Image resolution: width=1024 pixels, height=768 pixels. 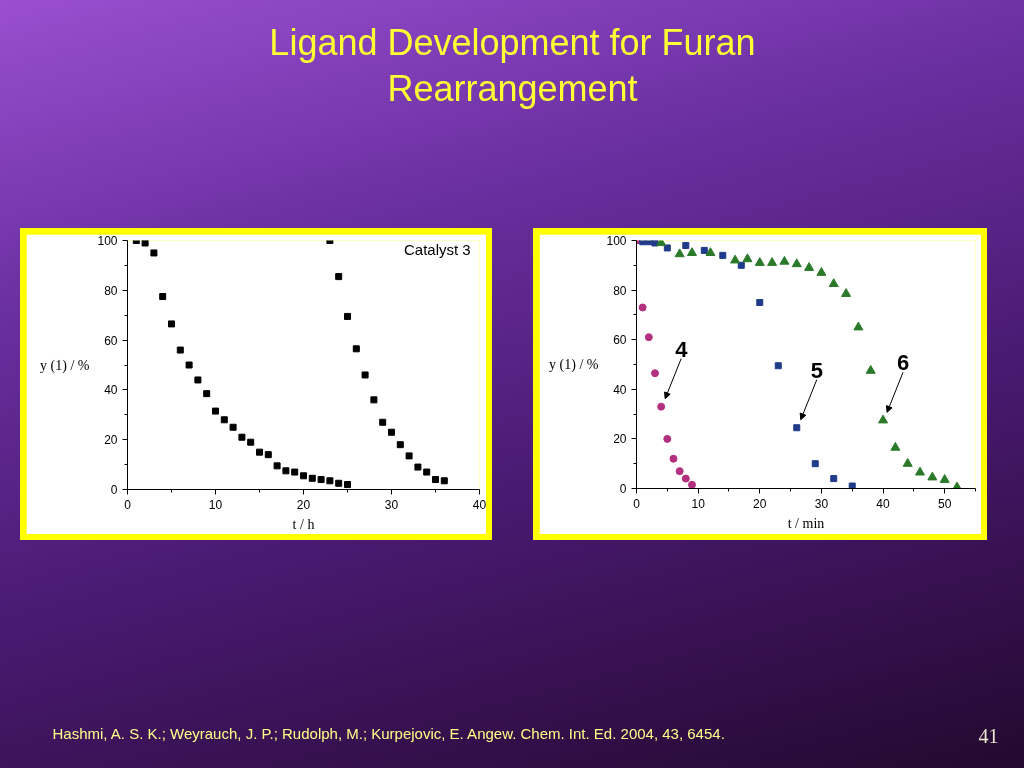 What do you see at coordinates (479, 504) in the screenshot?
I see `x-tick-label: 40` at bounding box center [479, 504].